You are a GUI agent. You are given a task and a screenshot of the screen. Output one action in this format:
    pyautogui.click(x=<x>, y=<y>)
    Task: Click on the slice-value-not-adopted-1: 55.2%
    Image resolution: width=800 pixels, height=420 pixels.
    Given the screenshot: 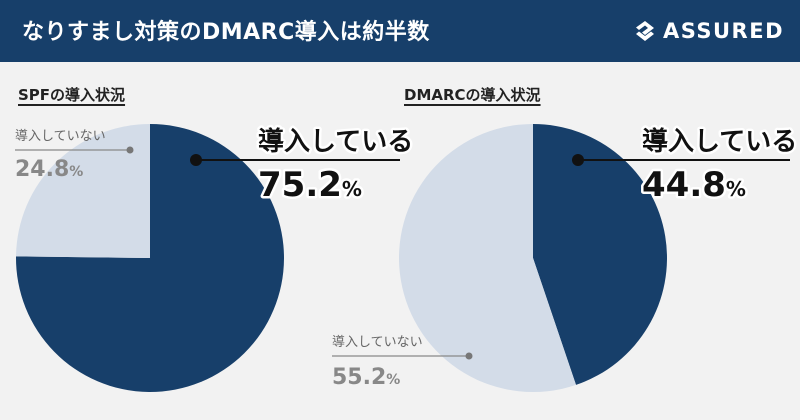 What is the action you would take?
    pyautogui.click(x=366, y=377)
    